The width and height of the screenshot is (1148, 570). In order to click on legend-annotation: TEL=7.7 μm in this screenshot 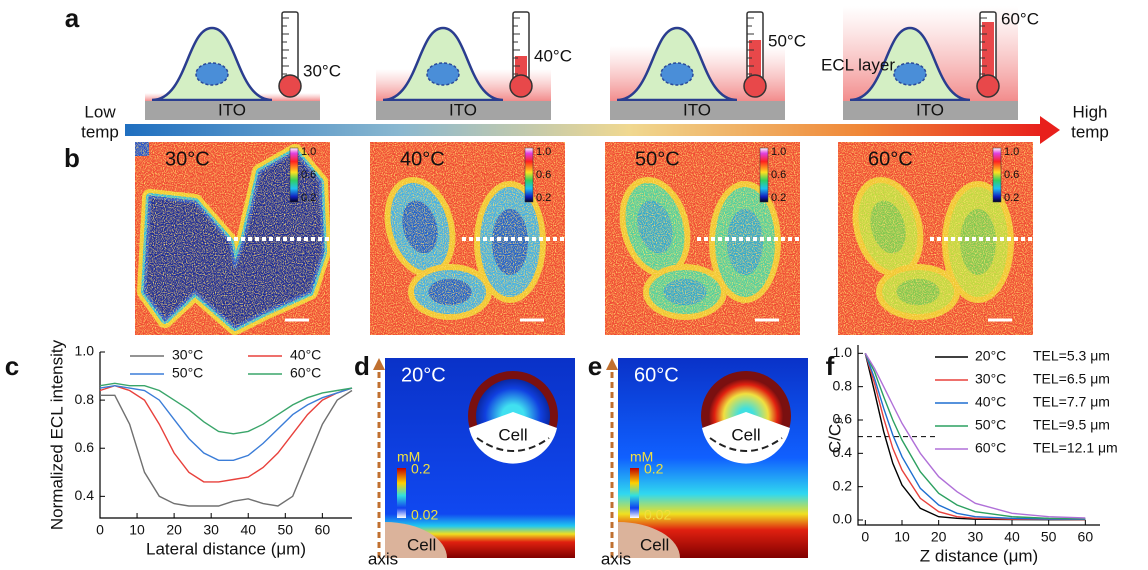, I will do `click(1071, 402)`.